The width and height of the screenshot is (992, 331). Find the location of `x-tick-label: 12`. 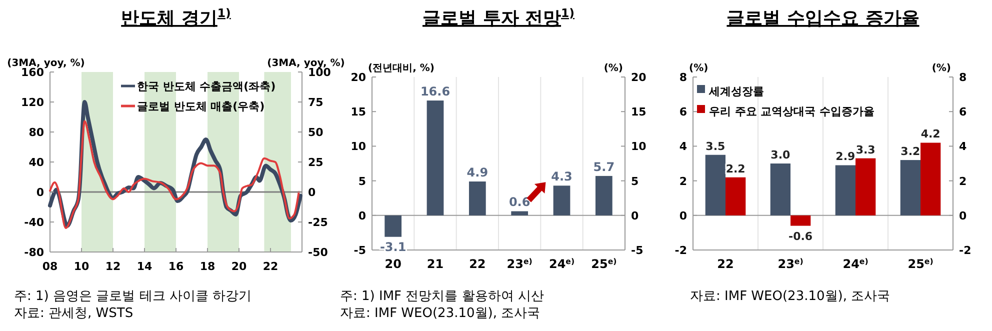

x-tick-label: 12 is located at coordinates (113, 266).